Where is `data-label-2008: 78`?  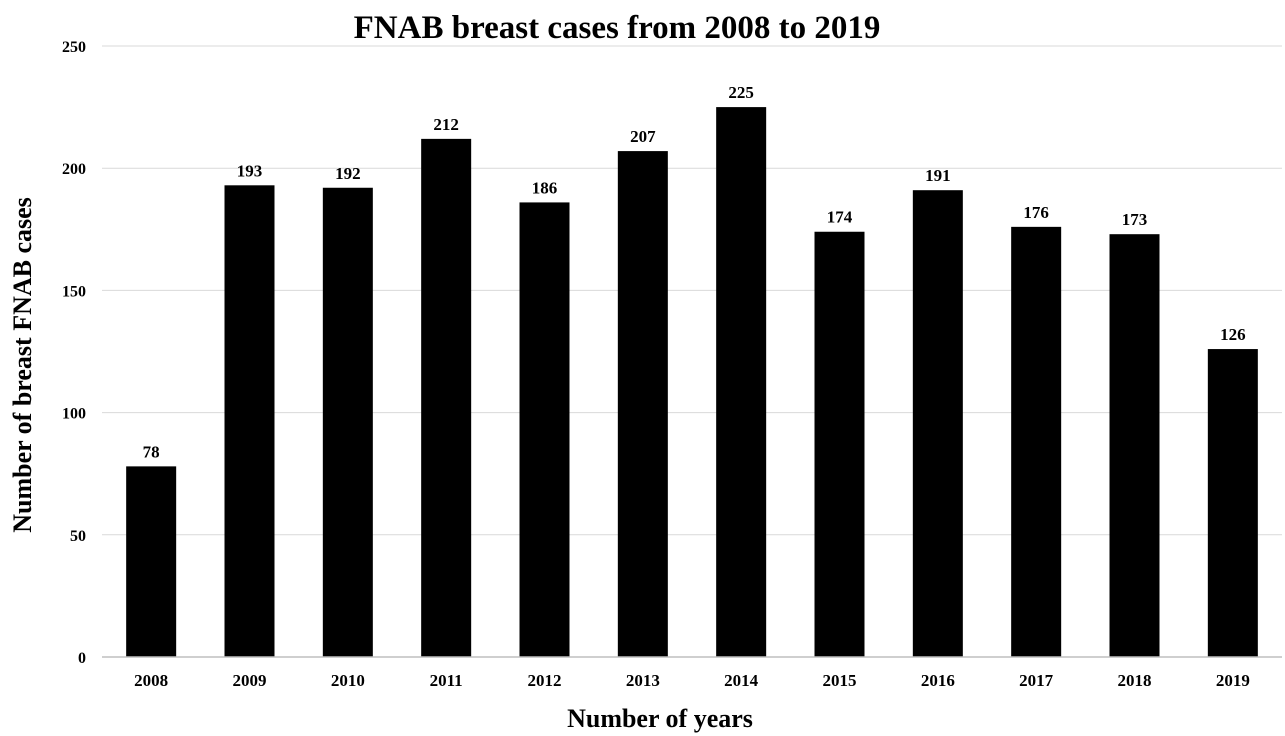 data-label-2008: 78 is located at coordinates (151, 451).